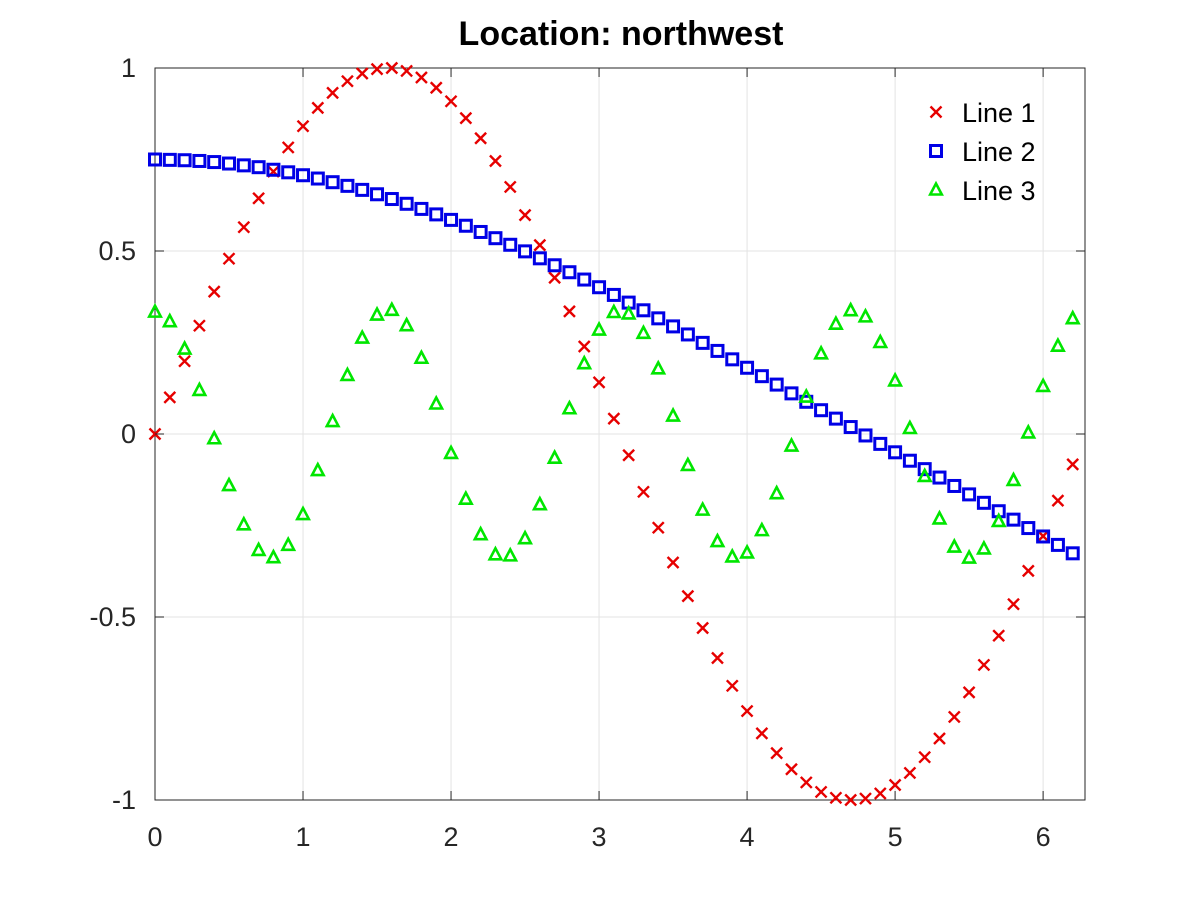  I want to click on y-tick-label: -0.5, so click(112, 617).